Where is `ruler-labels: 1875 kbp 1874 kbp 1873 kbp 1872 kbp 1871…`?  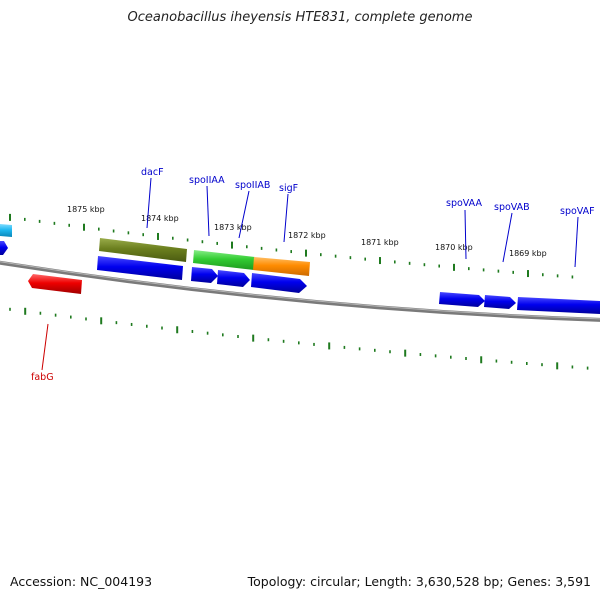
ruler-labels: 1875 kbp 1874 kbp 1873 kbp 1872 kbp 1871… is located at coordinates (307, 231).